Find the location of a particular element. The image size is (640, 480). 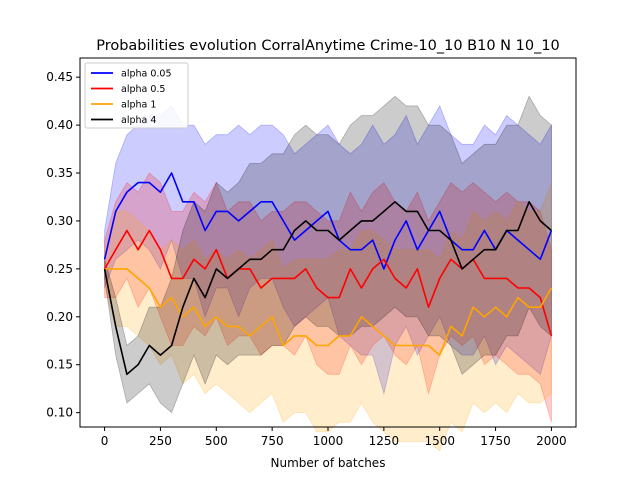

x-axis: 0 250 500 750 1000 1250 1500 1750 2000 is located at coordinates (334, 437).